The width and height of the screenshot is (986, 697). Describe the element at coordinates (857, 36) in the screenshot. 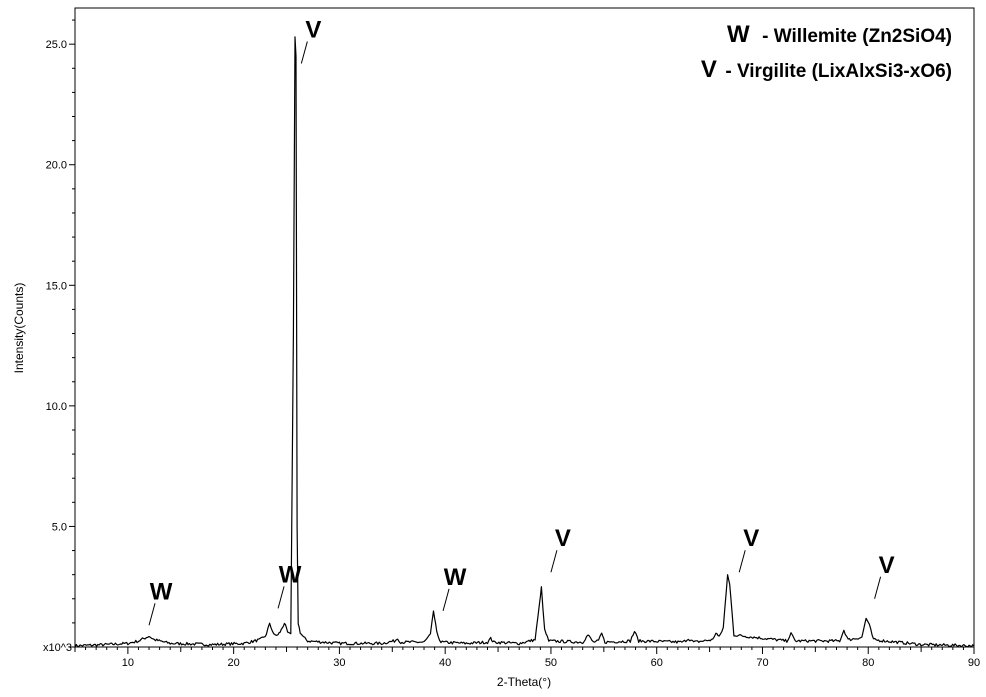

I see `legend-text-willemite: - Willemite (Zn2SiO4)` at that location.